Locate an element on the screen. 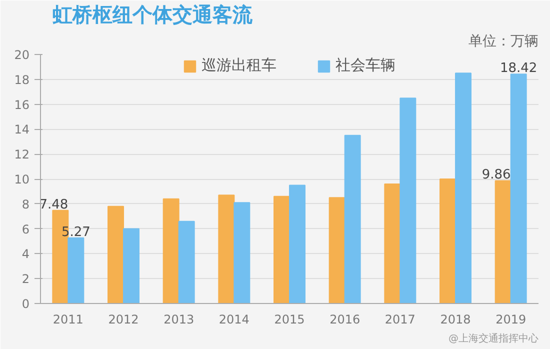 The image size is (550, 349). y-tick-label: 16 is located at coordinates (22, 105).